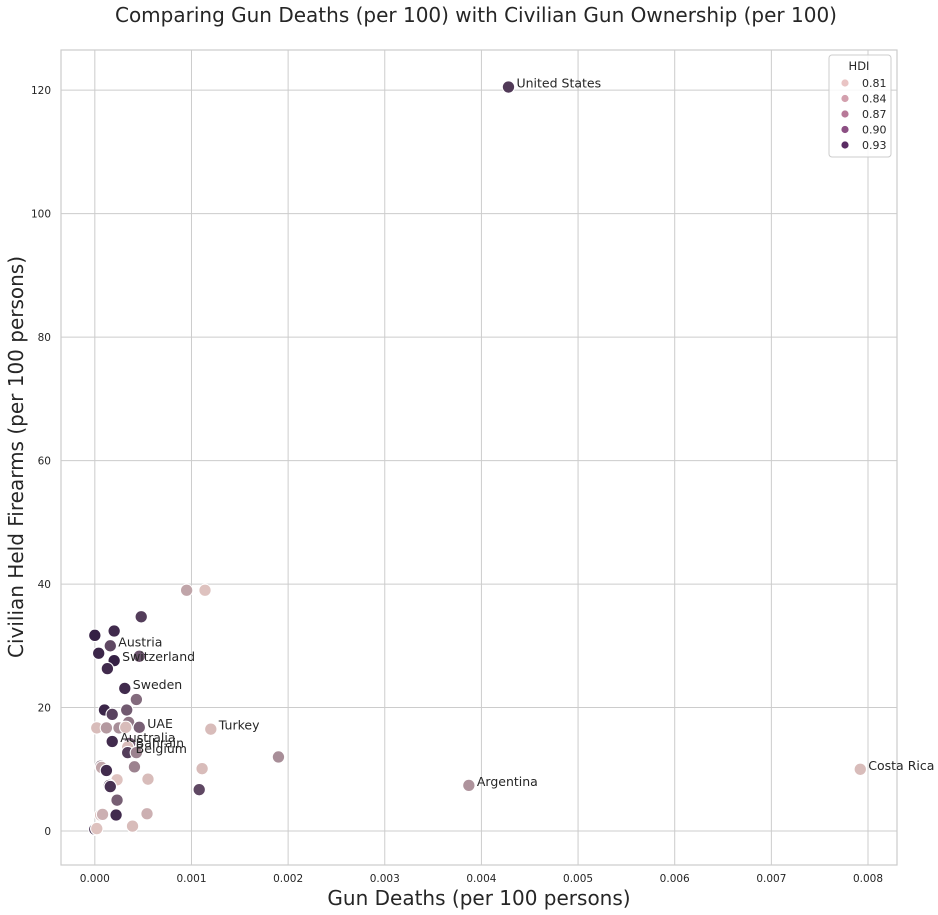  What do you see at coordinates (44, 709) in the screenshot?
I see `y-tick-label: 20` at bounding box center [44, 709].